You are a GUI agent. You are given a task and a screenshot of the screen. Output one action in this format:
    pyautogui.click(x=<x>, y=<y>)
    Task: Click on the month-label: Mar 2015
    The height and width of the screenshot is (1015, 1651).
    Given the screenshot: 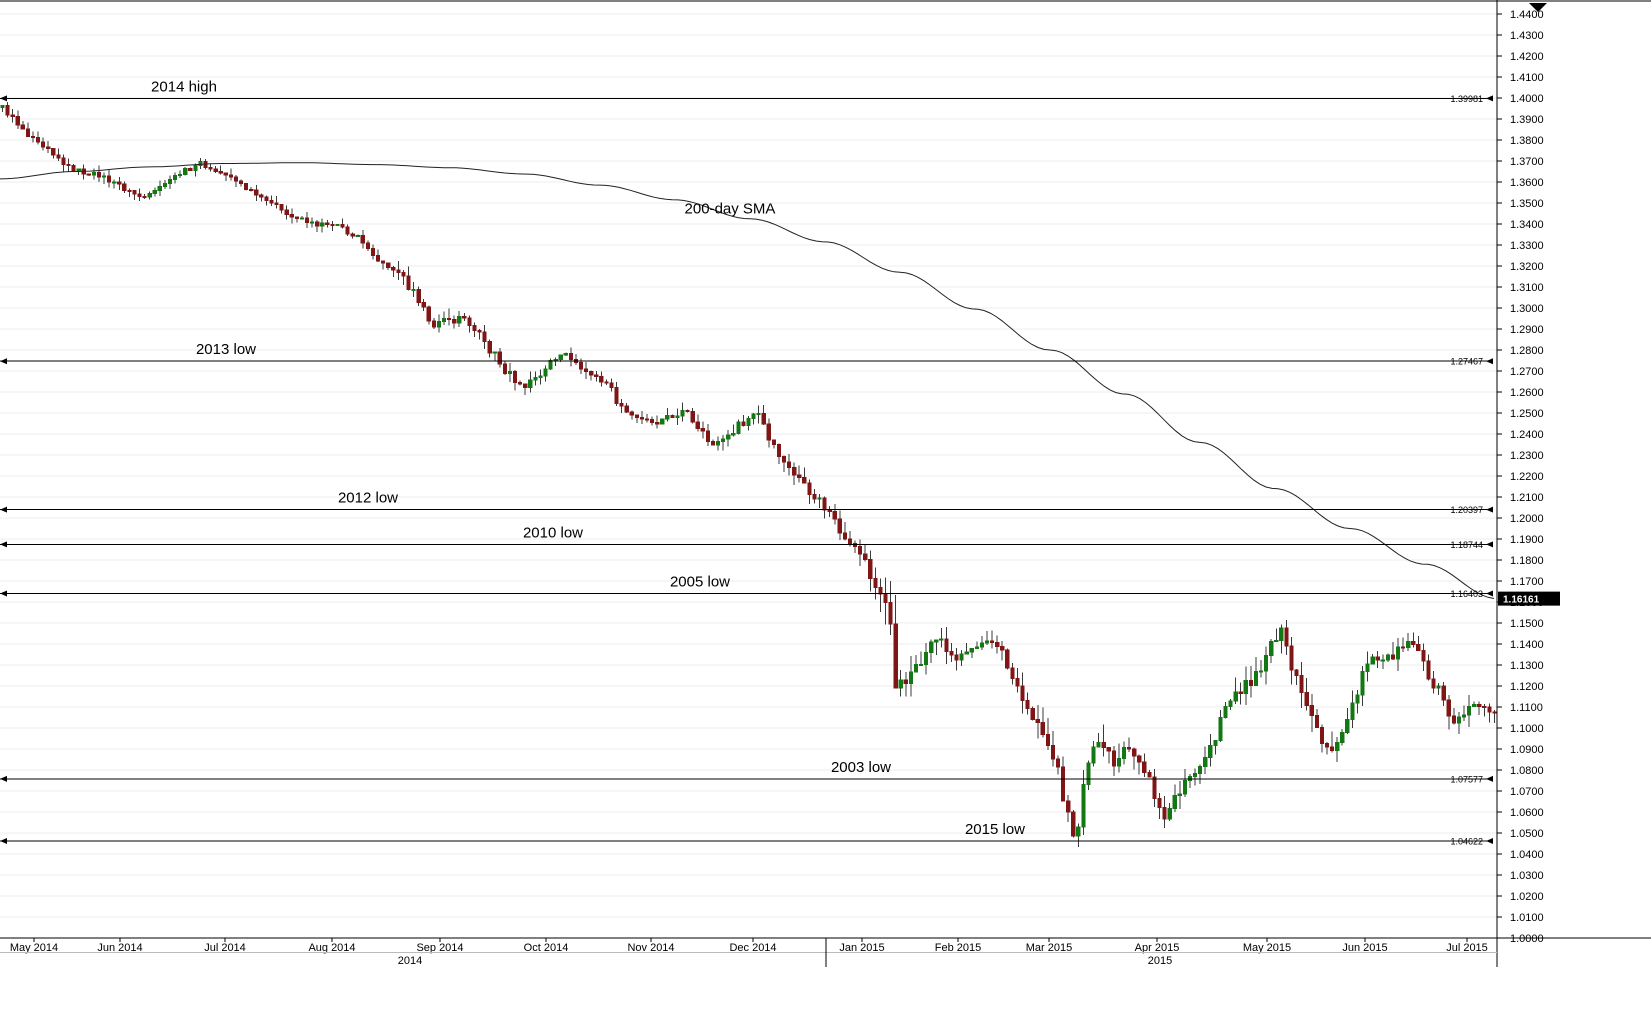 What is the action you would take?
    pyautogui.click(x=1049, y=948)
    